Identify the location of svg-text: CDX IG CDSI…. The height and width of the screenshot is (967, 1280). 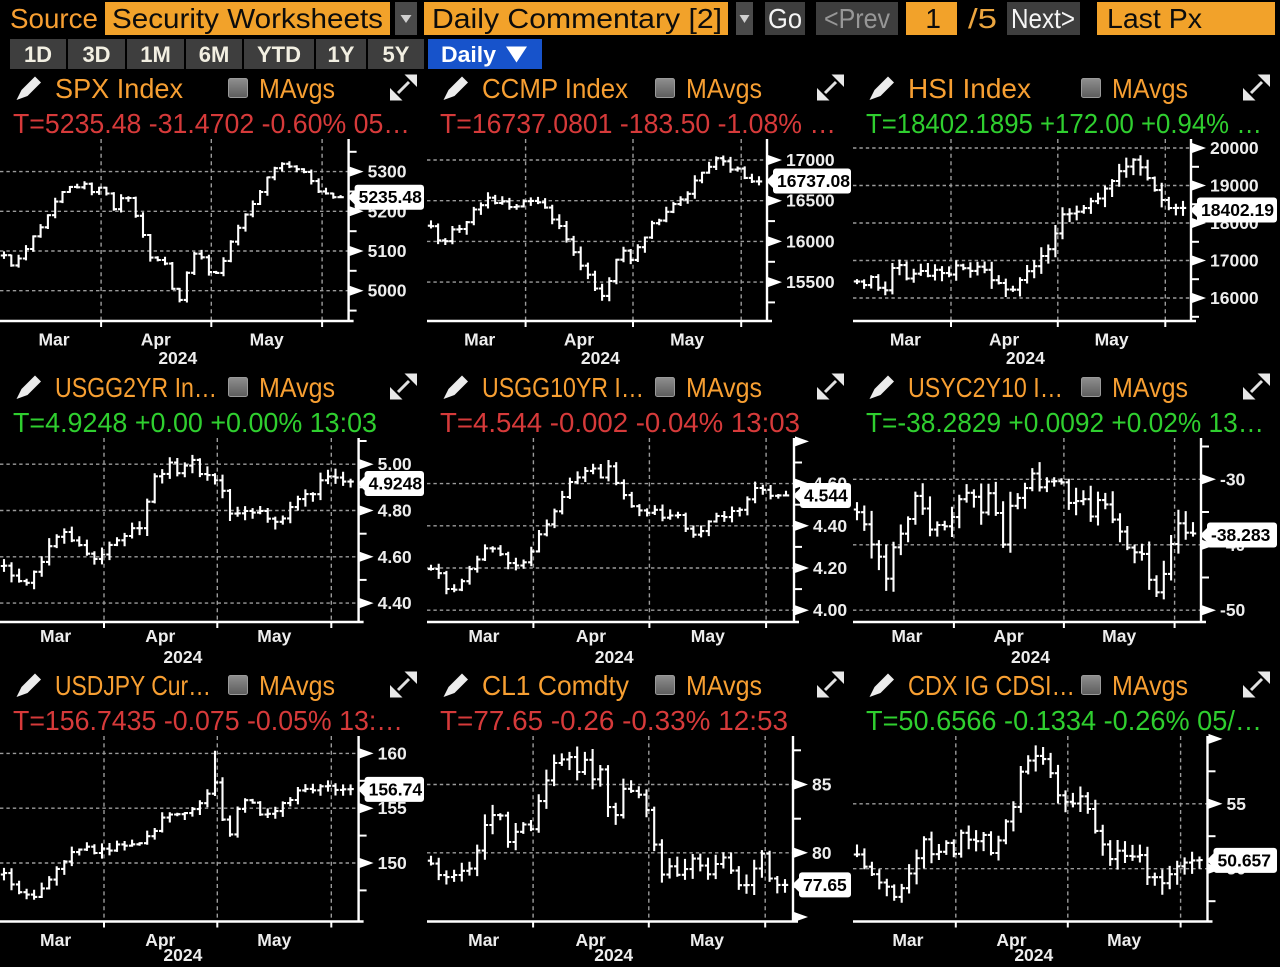
(991, 685).